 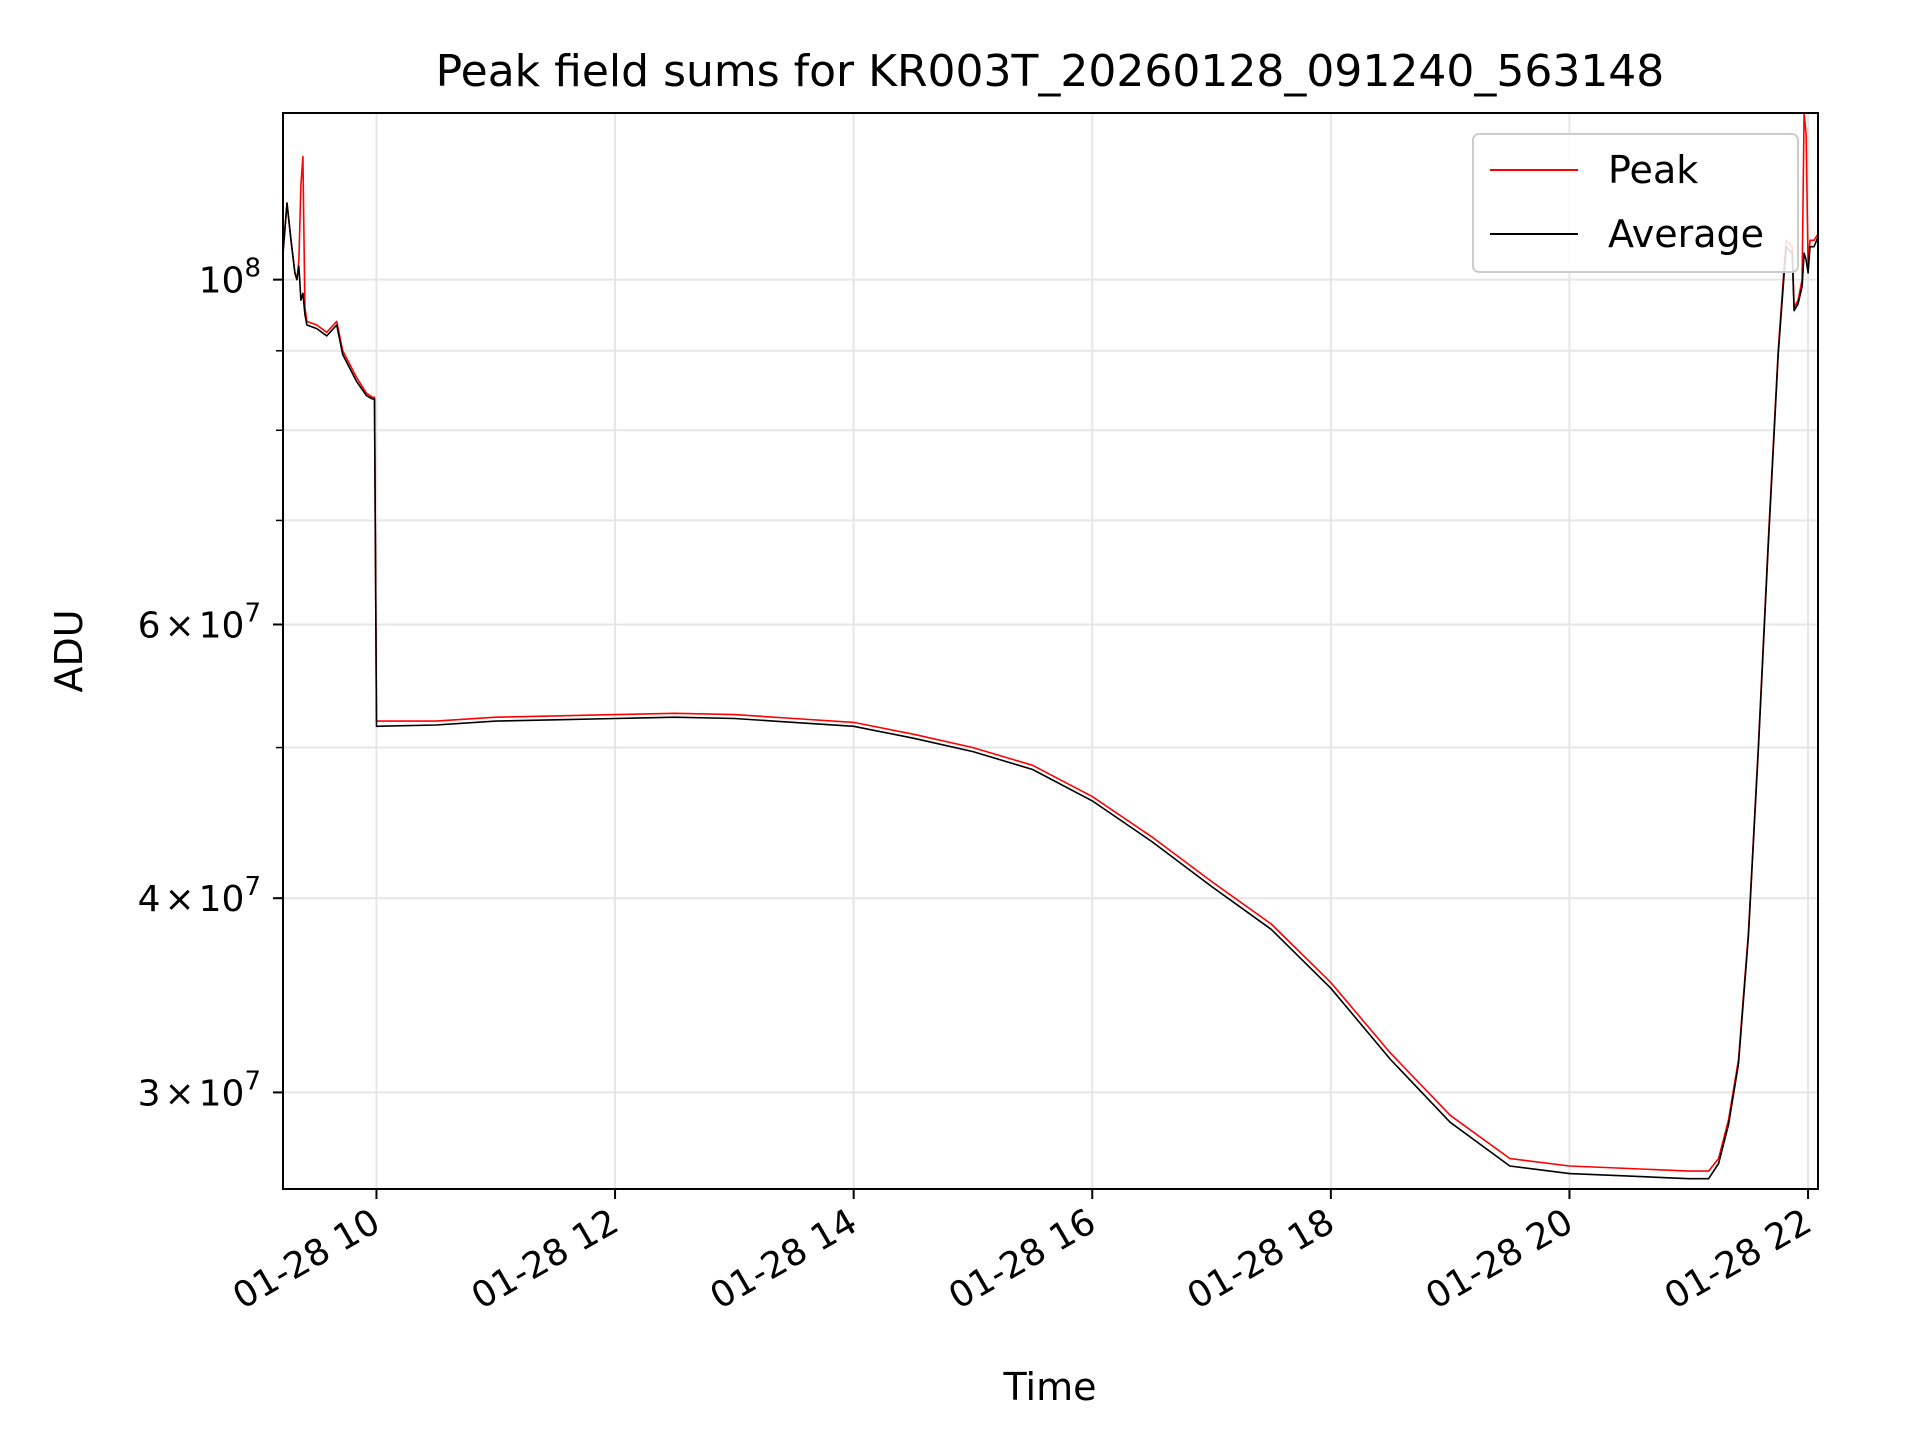 What do you see at coordinates (199, 1090) in the screenshot?
I see `y-tick-label: 3 × 10⁷` at bounding box center [199, 1090].